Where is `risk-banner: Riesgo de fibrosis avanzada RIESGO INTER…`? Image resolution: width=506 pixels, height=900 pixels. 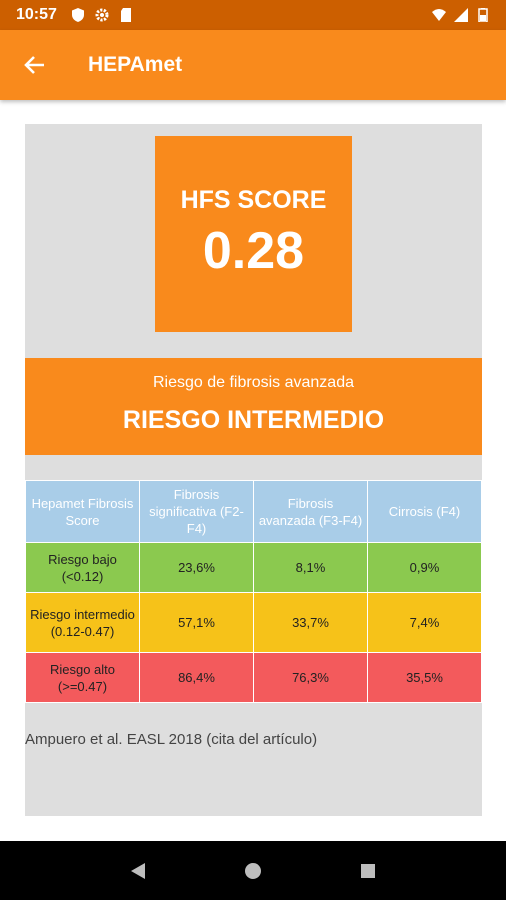
risk-banner: Riesgo de fibrosis avanzada RIESGO INTER… is located at coordinates (253, 406).